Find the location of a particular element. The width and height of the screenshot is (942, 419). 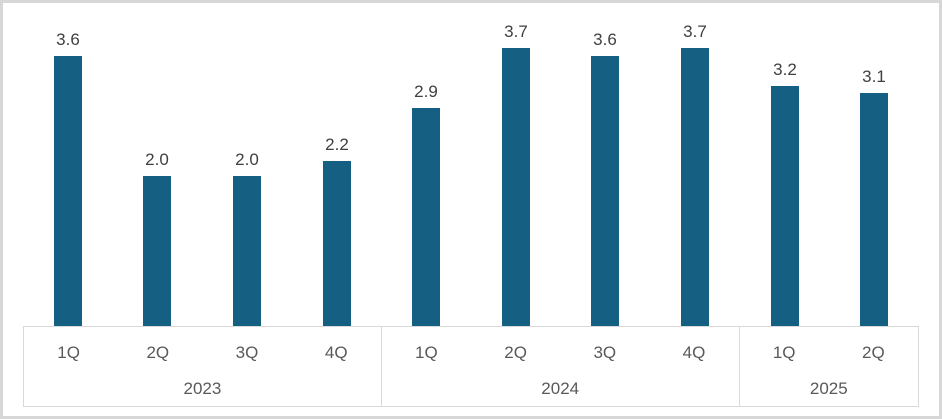

axis-group-2025: 1Q 2Q 2025 is located at coordinates (829, 366).